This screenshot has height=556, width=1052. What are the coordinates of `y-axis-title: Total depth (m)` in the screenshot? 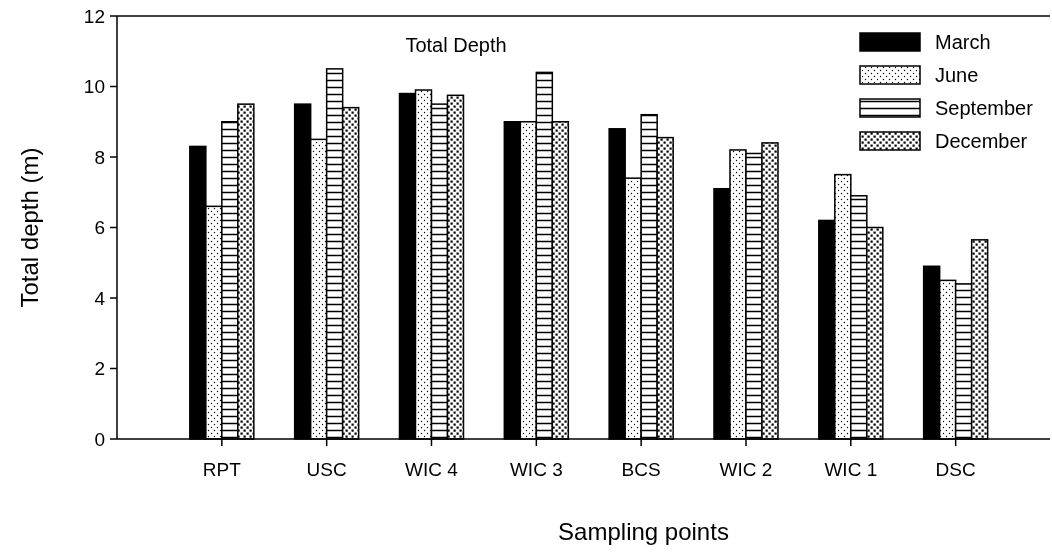 It's located at (29, 227).